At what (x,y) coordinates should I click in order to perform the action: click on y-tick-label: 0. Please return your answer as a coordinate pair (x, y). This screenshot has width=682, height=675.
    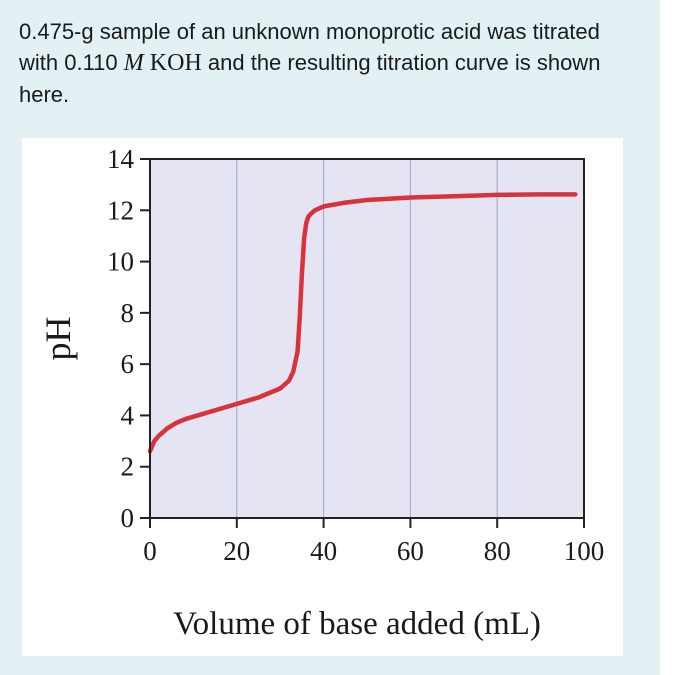
    Looking at the image, I should click on (128, 518).